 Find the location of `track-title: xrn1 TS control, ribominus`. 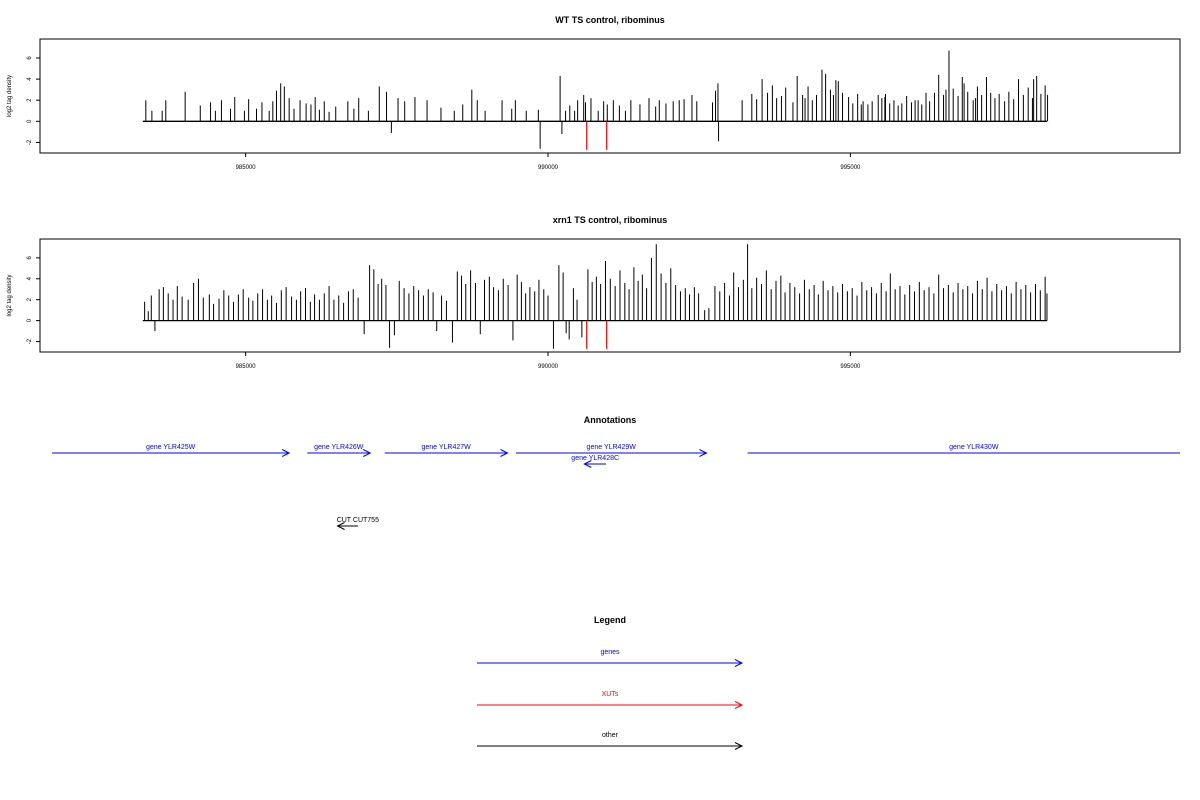

track-title: xrn1 TS control, ribominus is located at coordinates (610, 220).